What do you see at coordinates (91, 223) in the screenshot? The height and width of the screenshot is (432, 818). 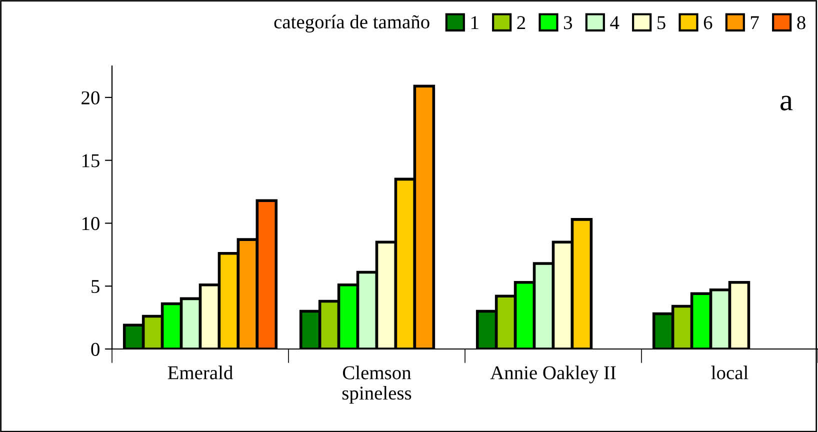 I see `y-tick-label: 10` at bounding box center [91, 223].